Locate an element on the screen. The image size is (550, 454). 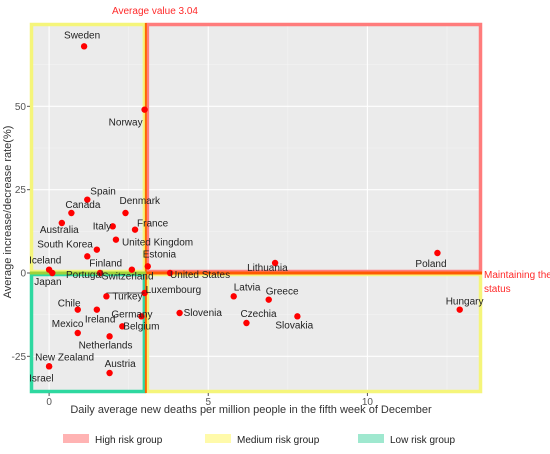
point-united-kingdom is located at coordinates (116, 239).